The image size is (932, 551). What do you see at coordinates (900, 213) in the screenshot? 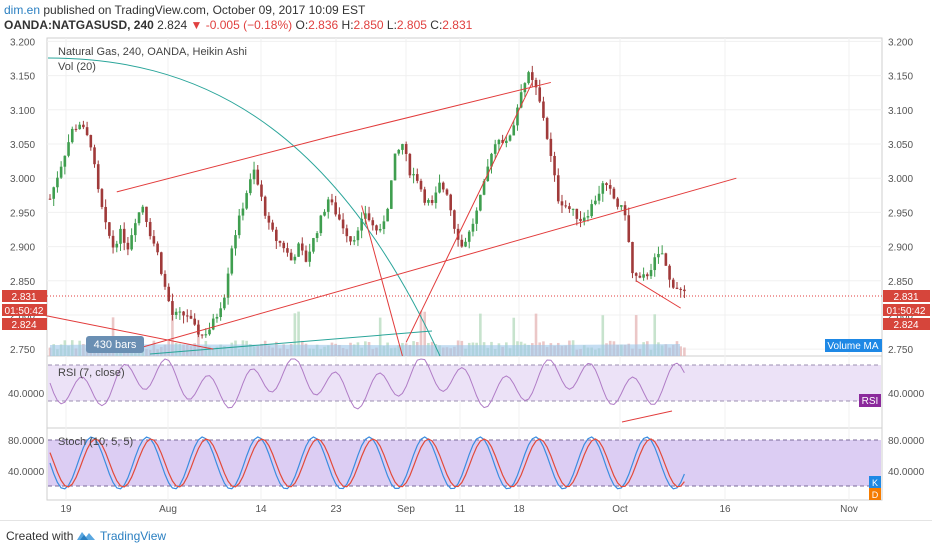
I see `price-tick-right: 2.950` at bounding box center [900, 213].